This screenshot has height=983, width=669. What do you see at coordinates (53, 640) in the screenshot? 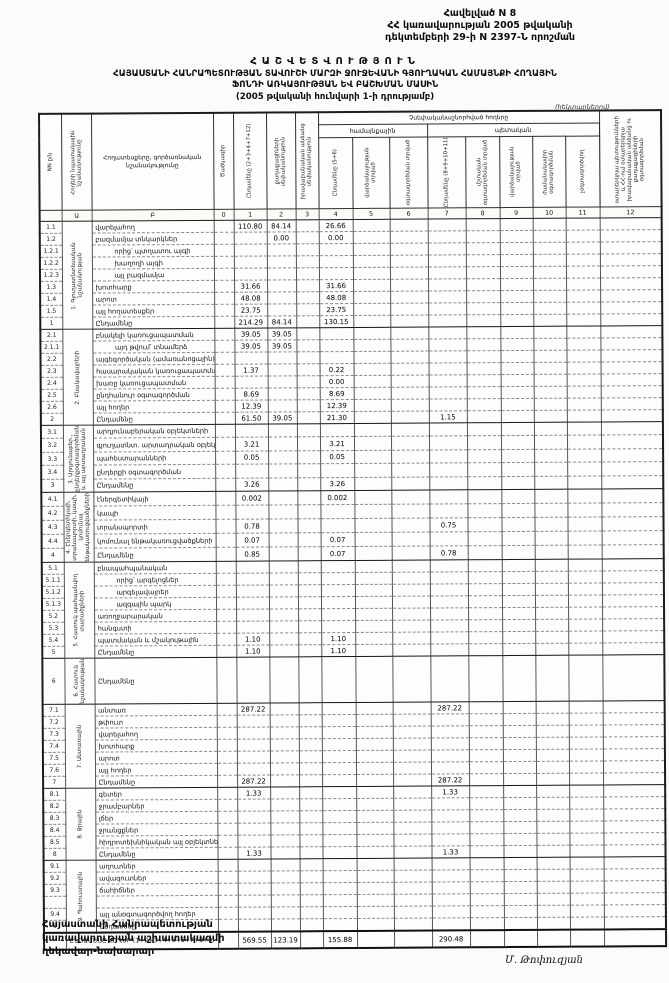
I see `row-nn: 5.4` at bounding box center [53, 640].